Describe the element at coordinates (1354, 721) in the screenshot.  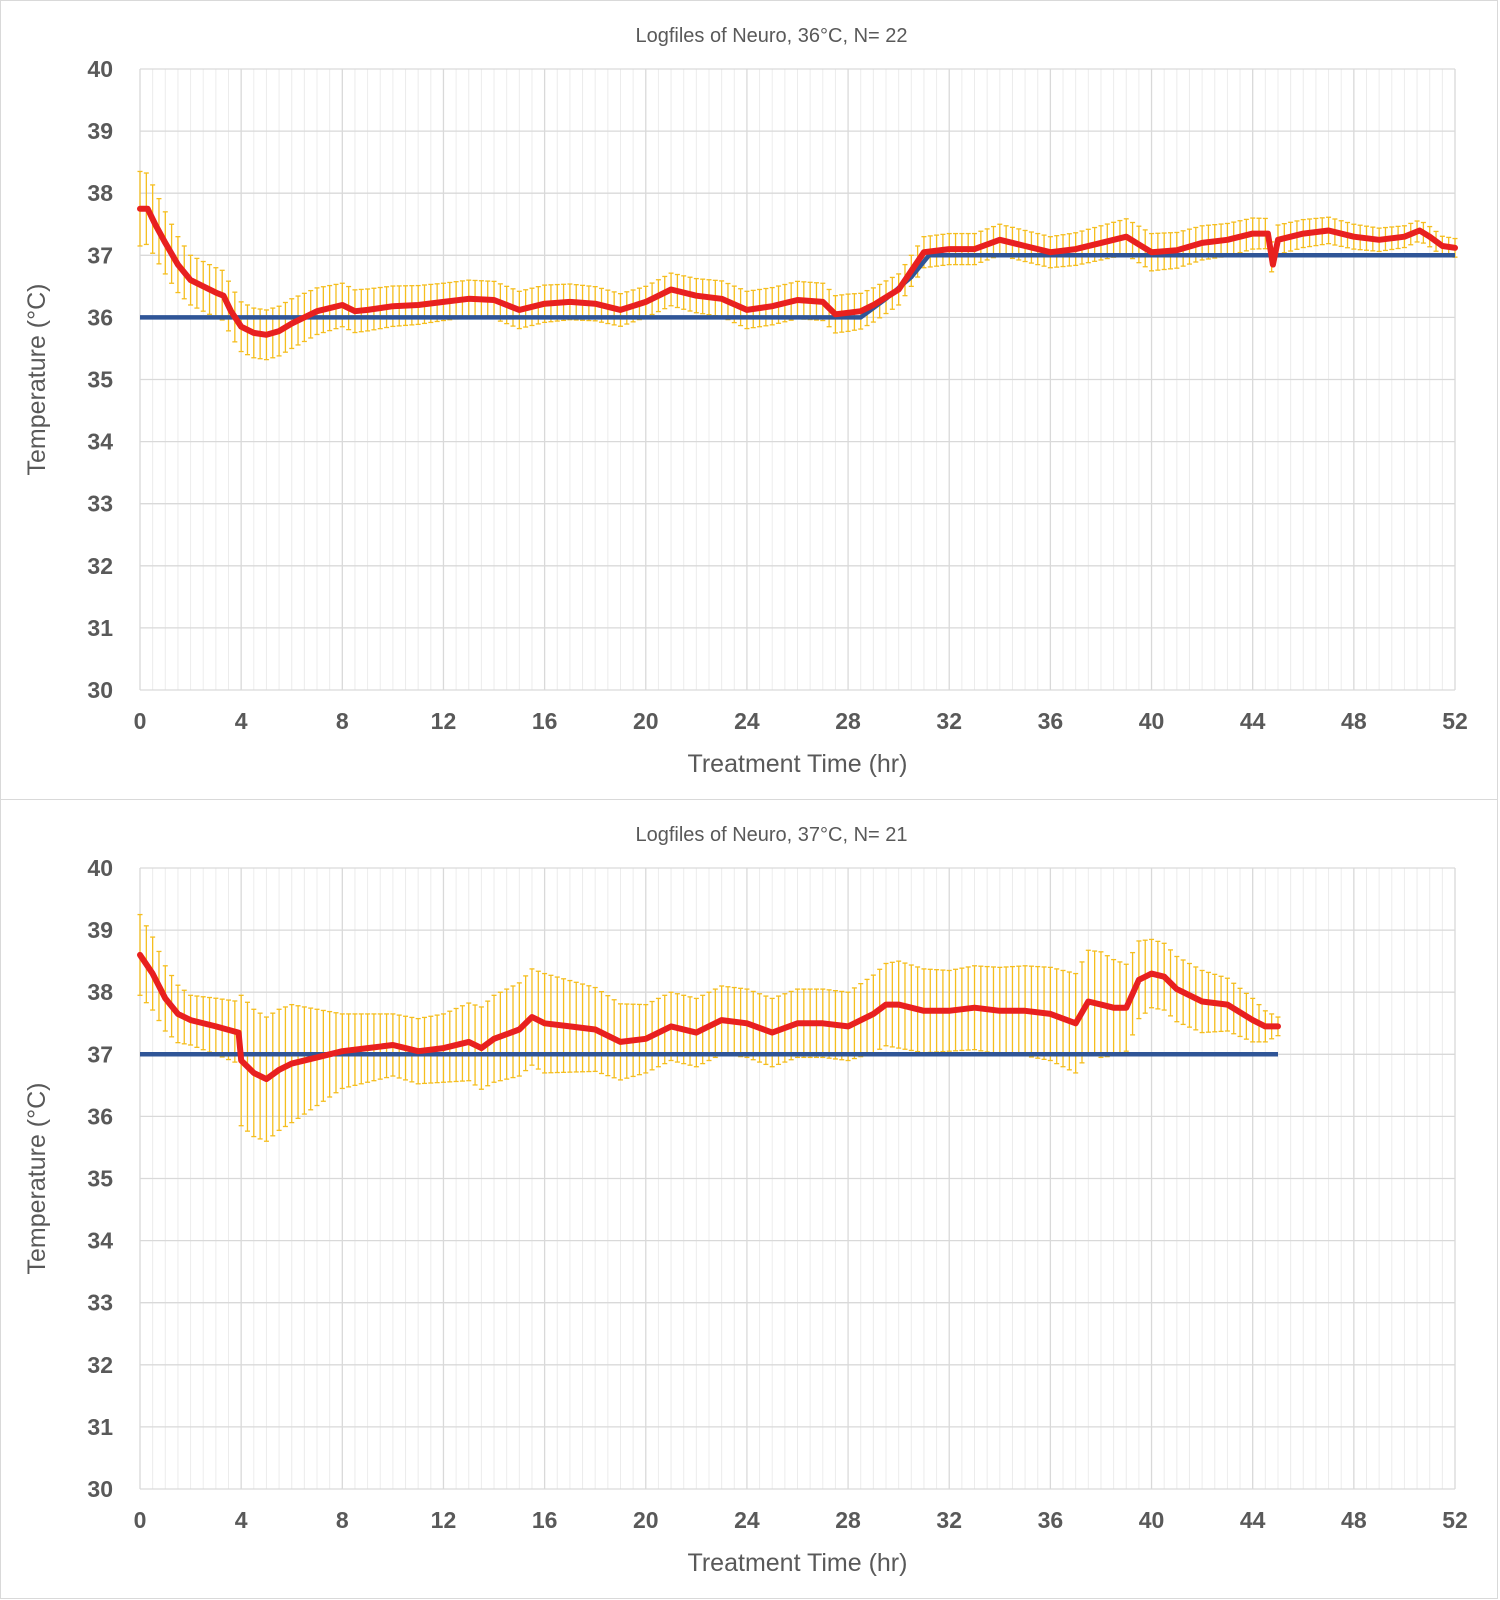
I see `chart1-x-tick-label: 48` at that location.